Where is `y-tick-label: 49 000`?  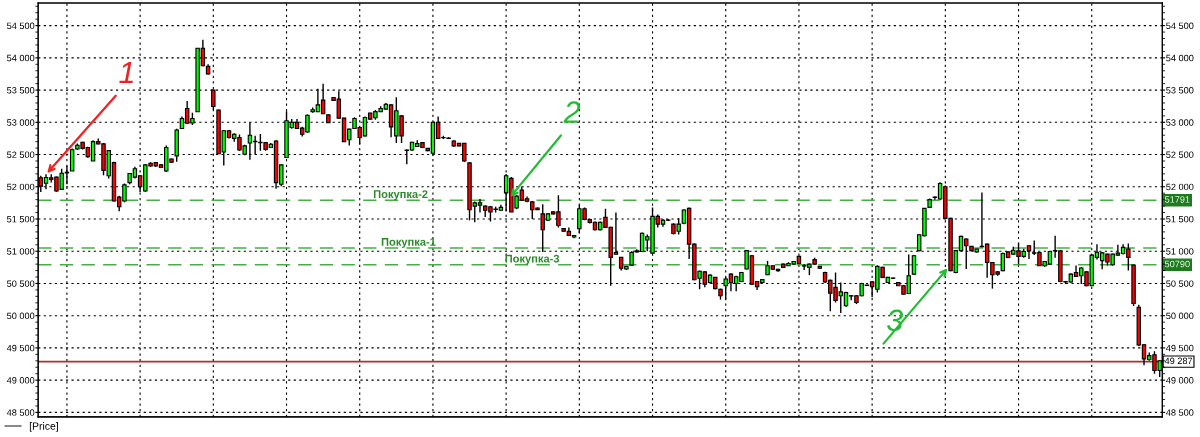
y-tick-label: 49 000 is located at coordinates (20, 380).